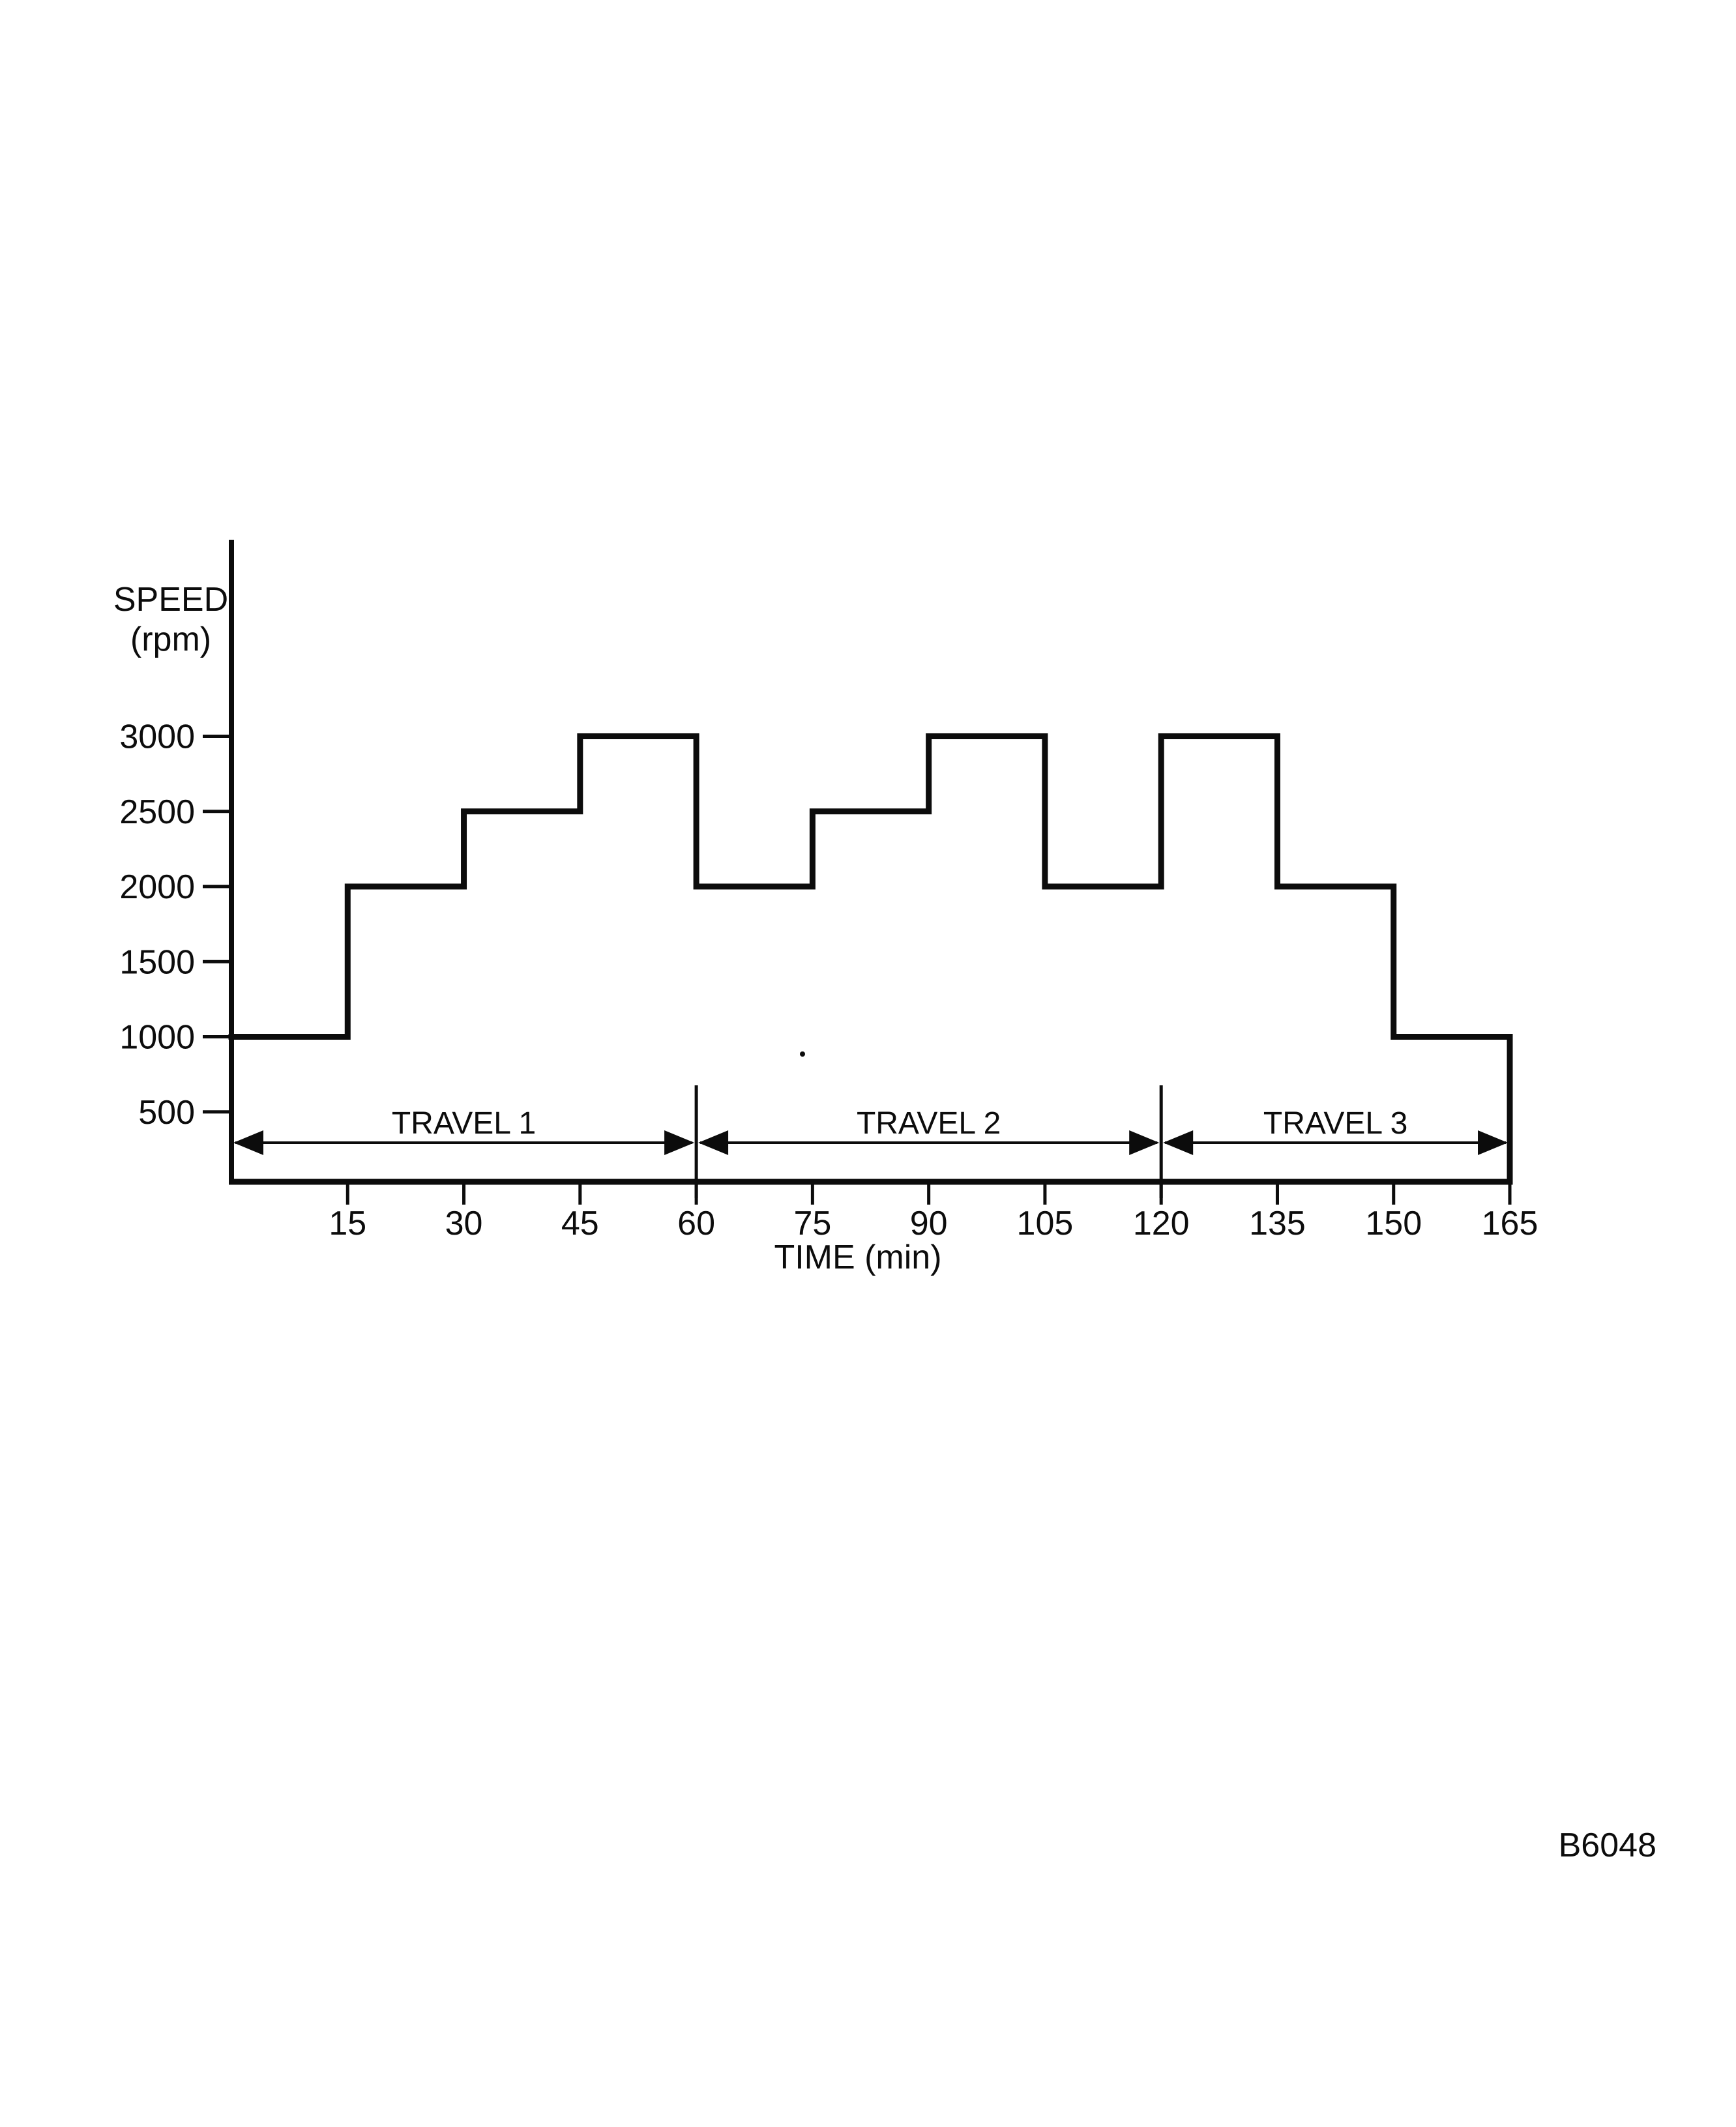  I want to click on x-ticks: 15 30 45 60 75 90 105 120 135 150 165, so click(933, 1212).